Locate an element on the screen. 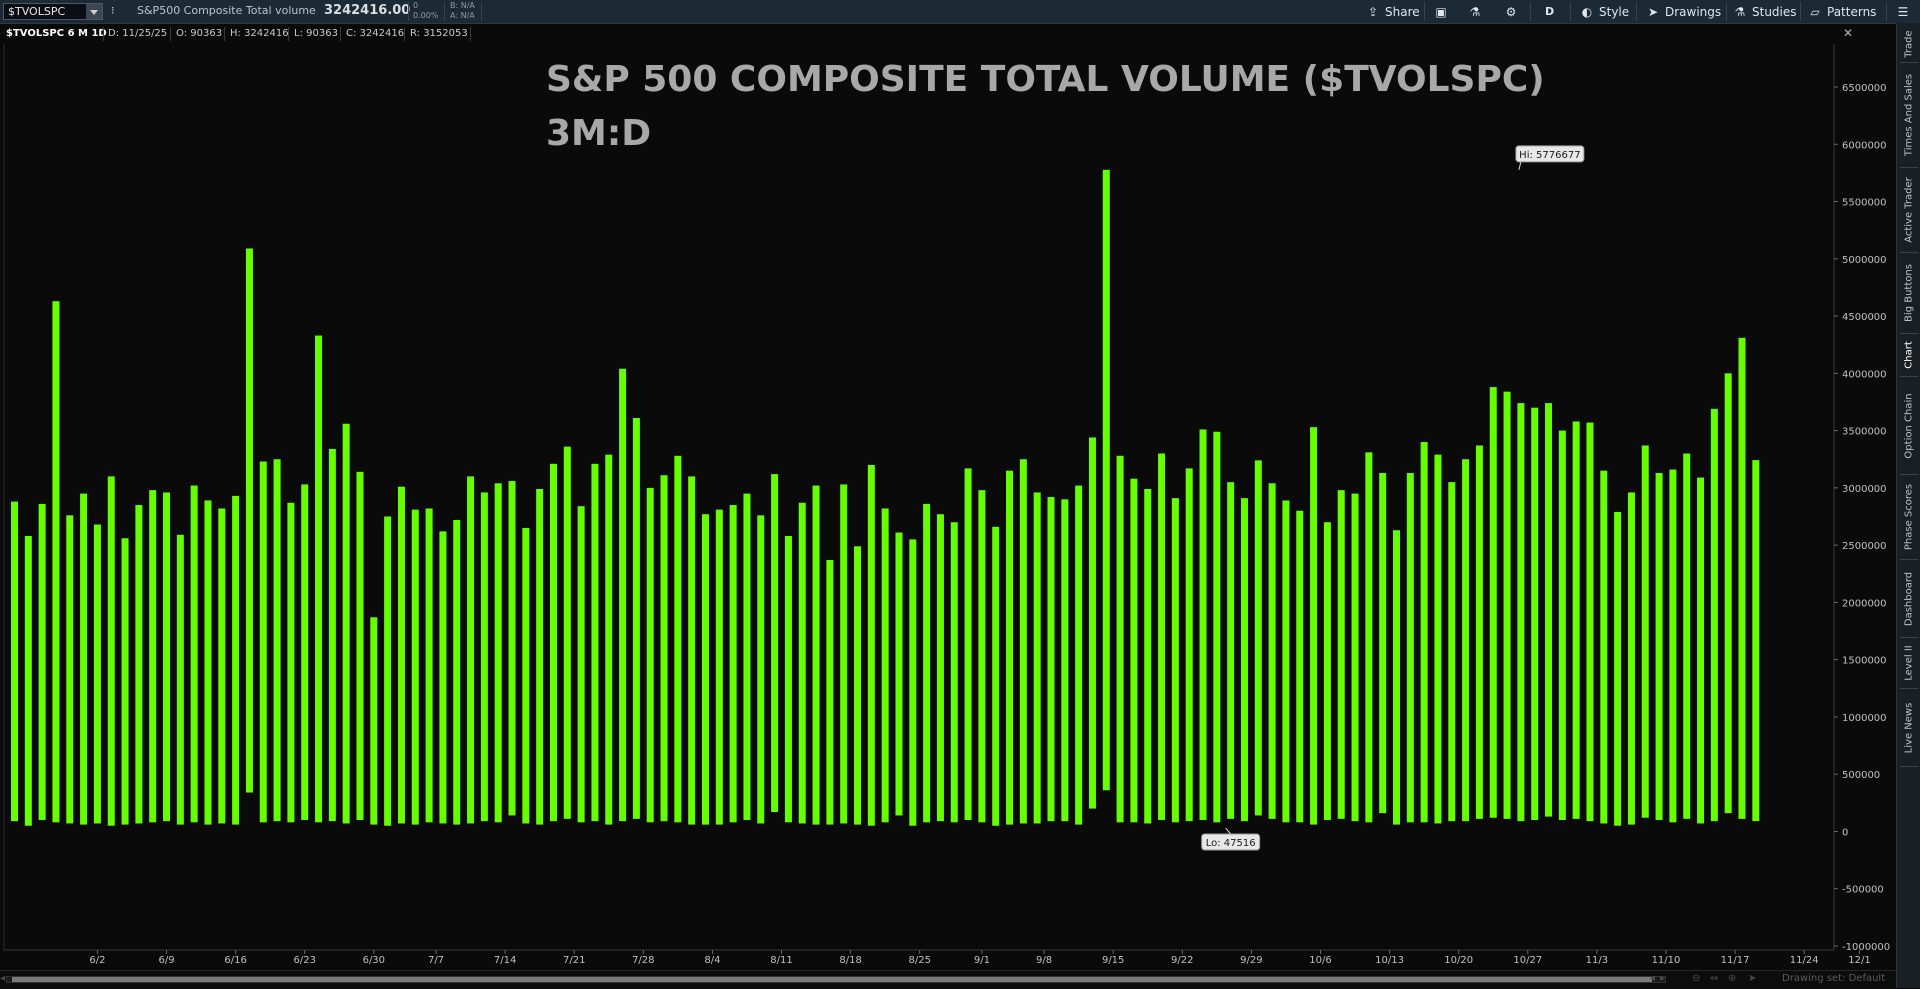 The image size is (1920, 989). change-percent: 0.00% is located at coordinates (426, 15).